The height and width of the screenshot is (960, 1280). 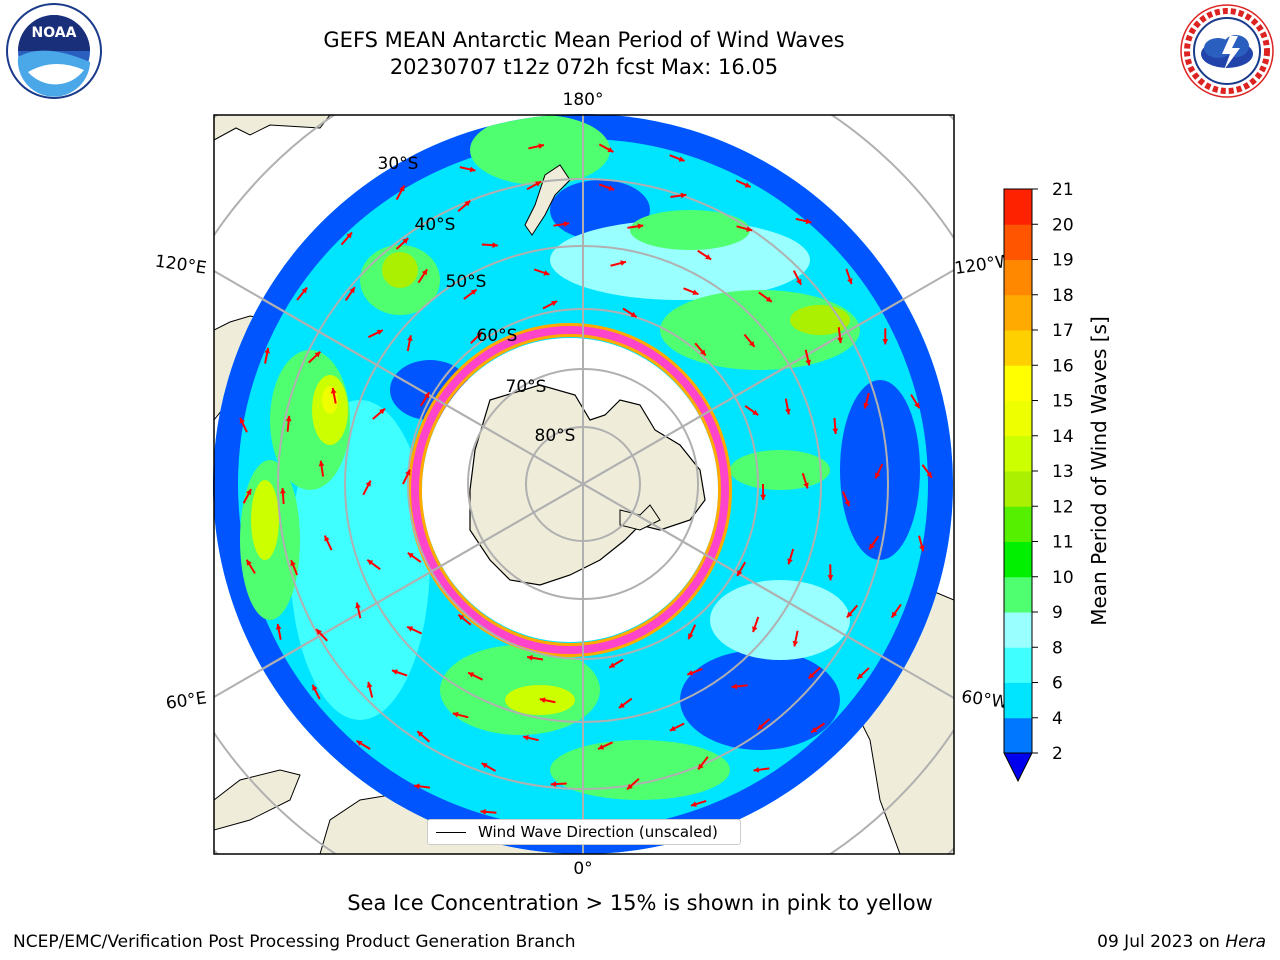 I want to click on footer-date: 09 Jul 2023 on Hera, so click(x=1181, y=942).